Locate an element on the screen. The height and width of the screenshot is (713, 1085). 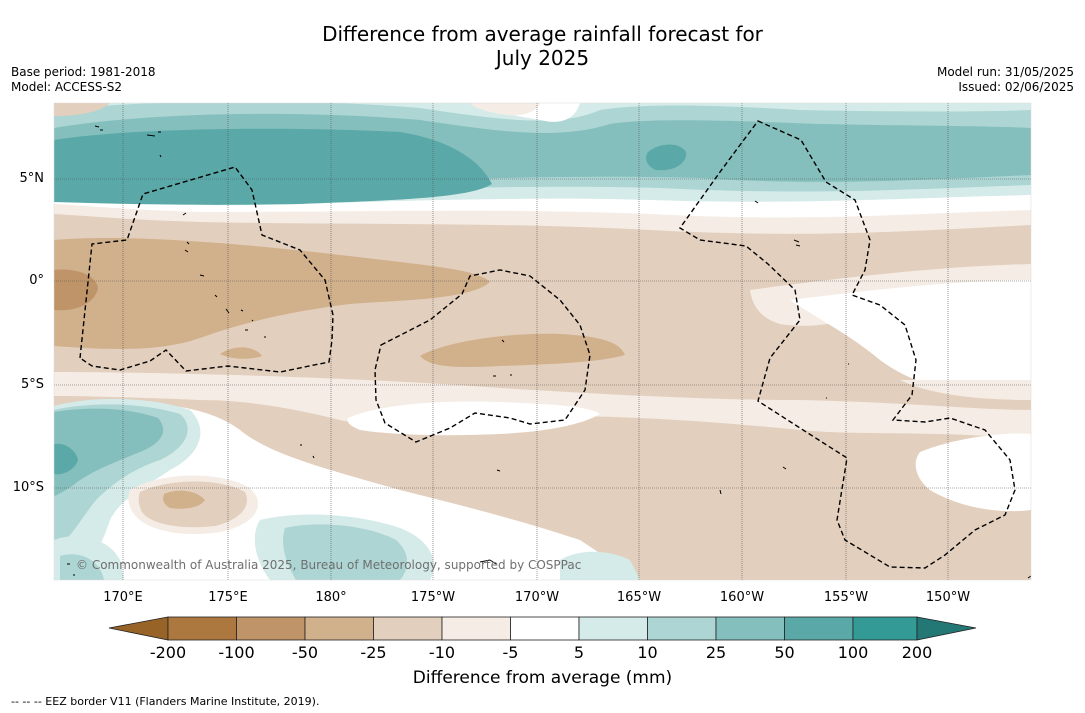
colorbar-tick: -25 is located at coordinates (373, 652).